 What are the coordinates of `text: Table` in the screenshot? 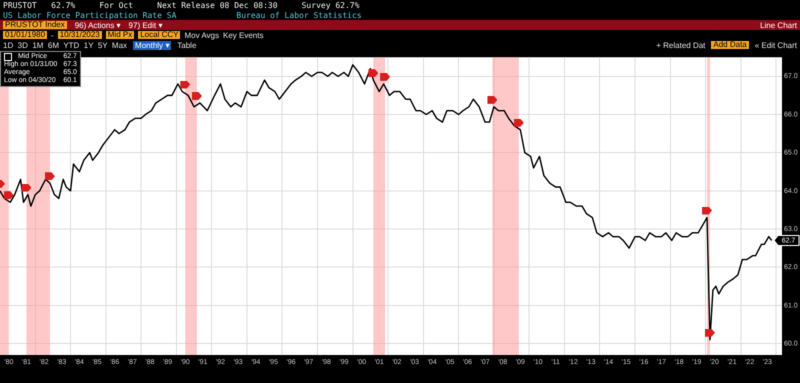 It's located at (186, 45).